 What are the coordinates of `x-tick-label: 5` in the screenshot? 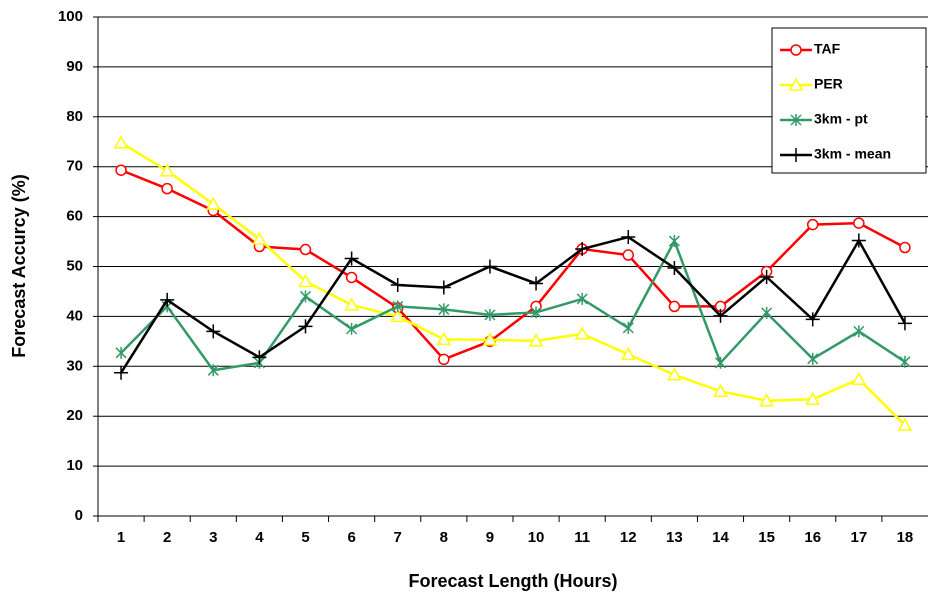 It's located at (305, 537).